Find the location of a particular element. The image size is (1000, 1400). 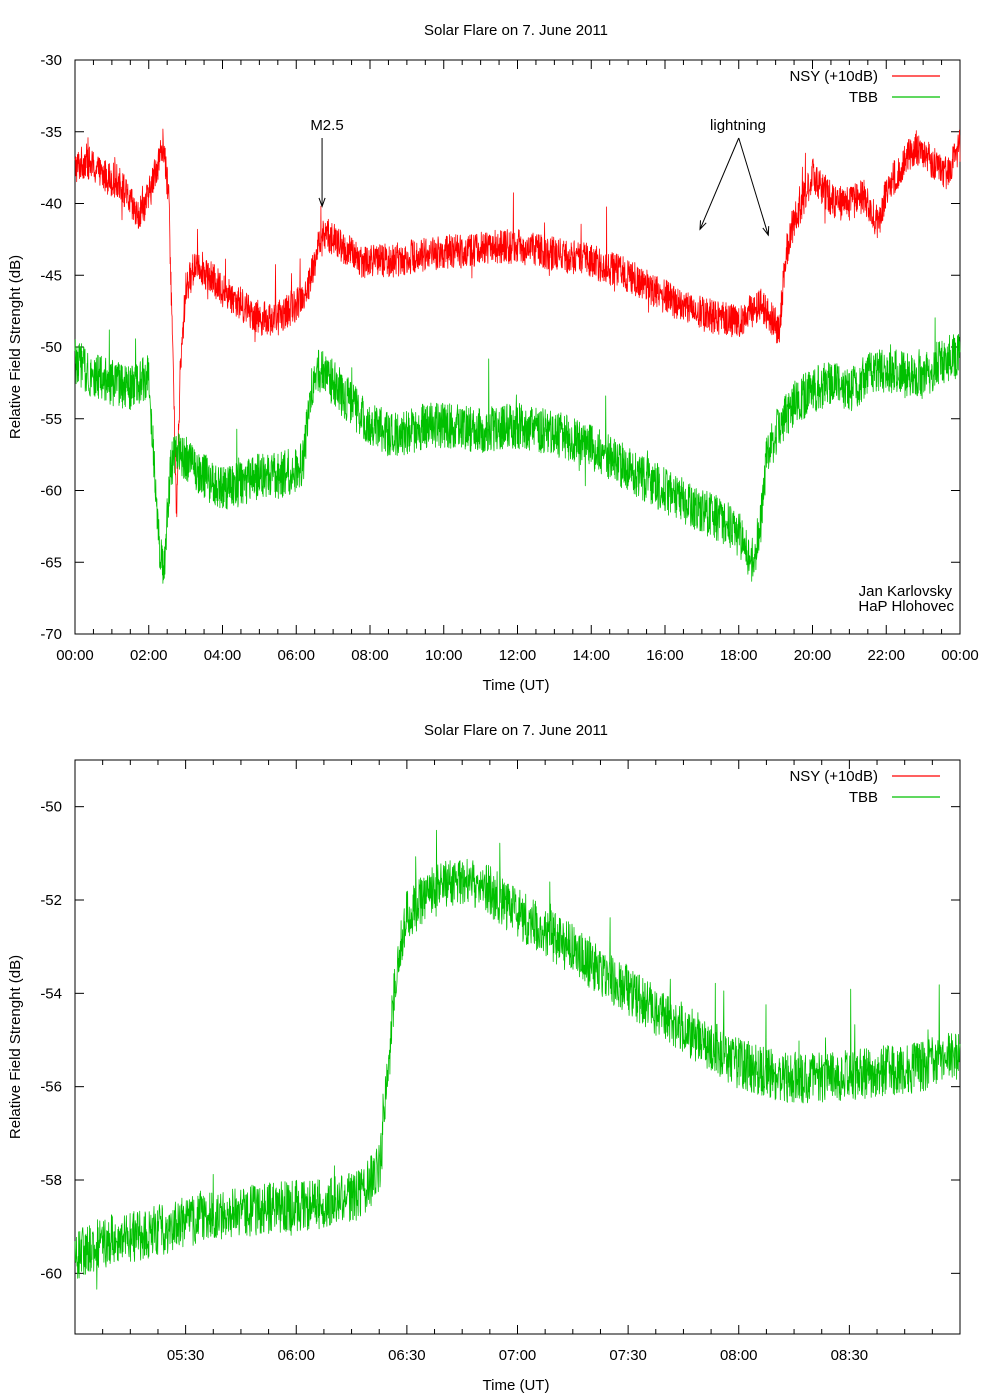

annotation-lightning: lightning is located at coordinates (738, 125).